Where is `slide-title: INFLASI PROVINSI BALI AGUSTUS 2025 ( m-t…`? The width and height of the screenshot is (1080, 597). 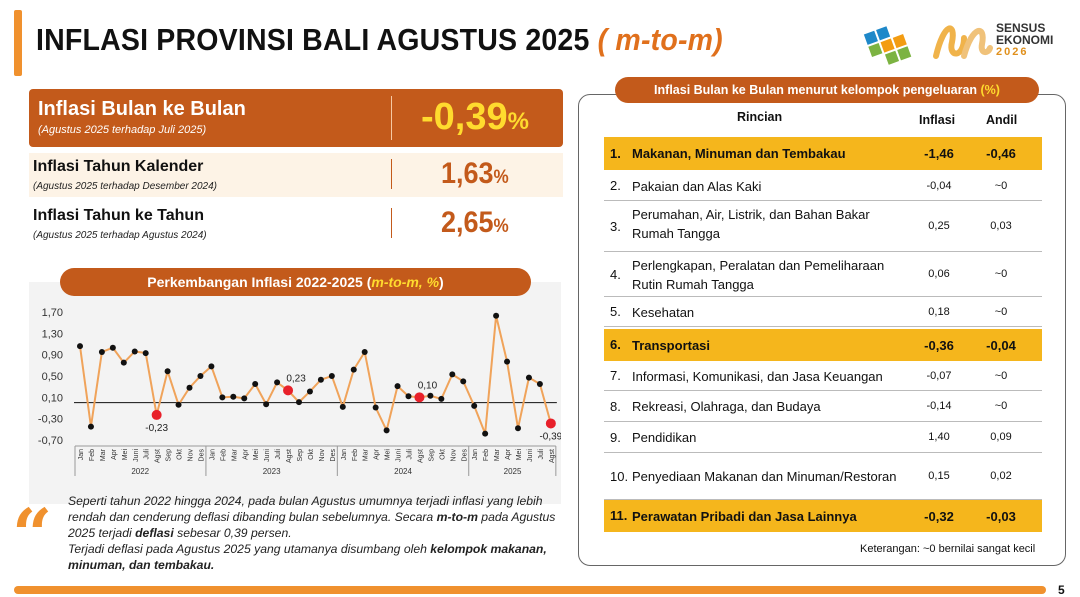 slide-title: INFLASI PROVINSI BALI AGUSTUS 2025 ( m-t… is located at coordinates (379, 40).